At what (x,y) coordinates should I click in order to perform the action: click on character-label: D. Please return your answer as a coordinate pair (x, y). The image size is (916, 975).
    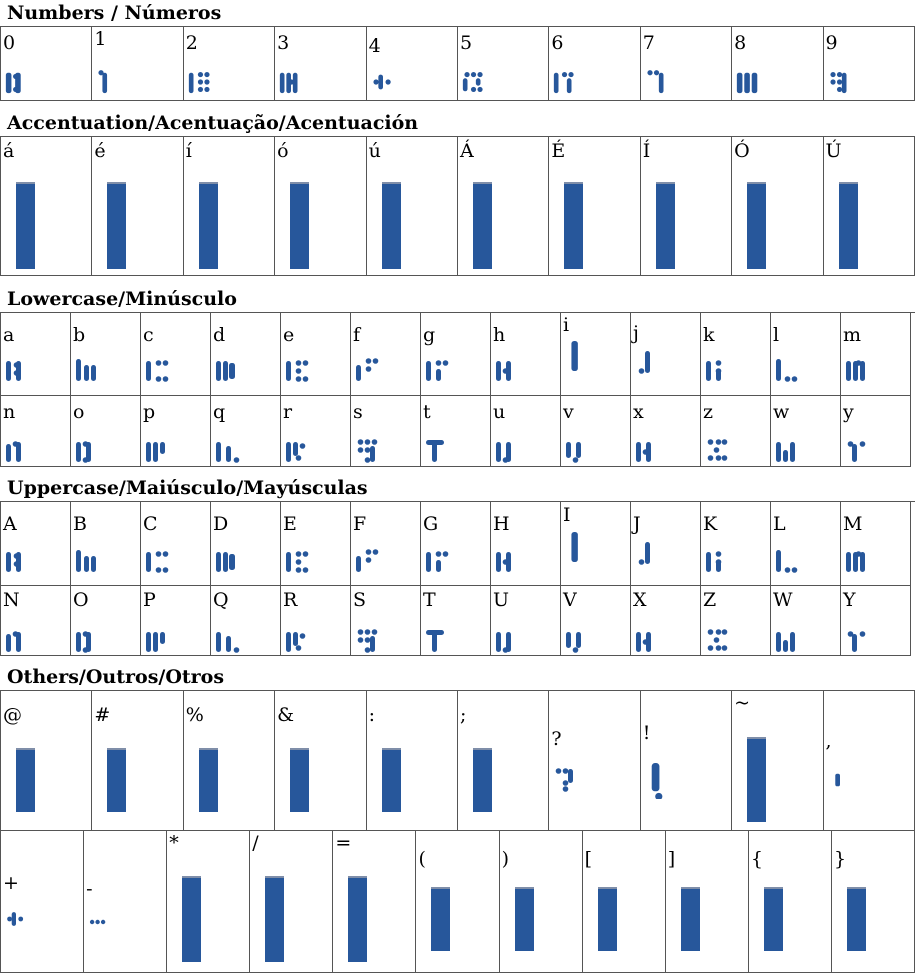
    Looking at the image, I should click on (221, 524).